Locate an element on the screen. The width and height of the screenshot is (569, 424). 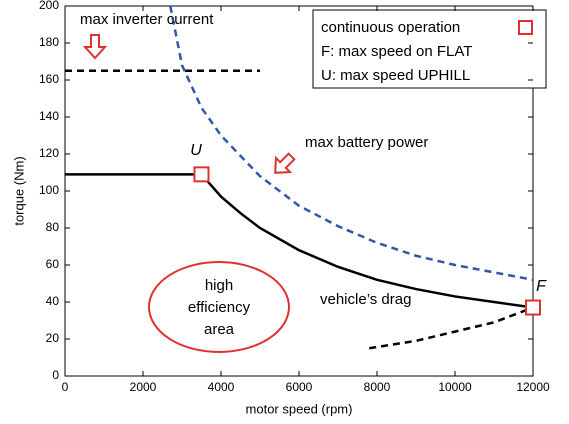
legend-box is located at coordinates (429, 49).